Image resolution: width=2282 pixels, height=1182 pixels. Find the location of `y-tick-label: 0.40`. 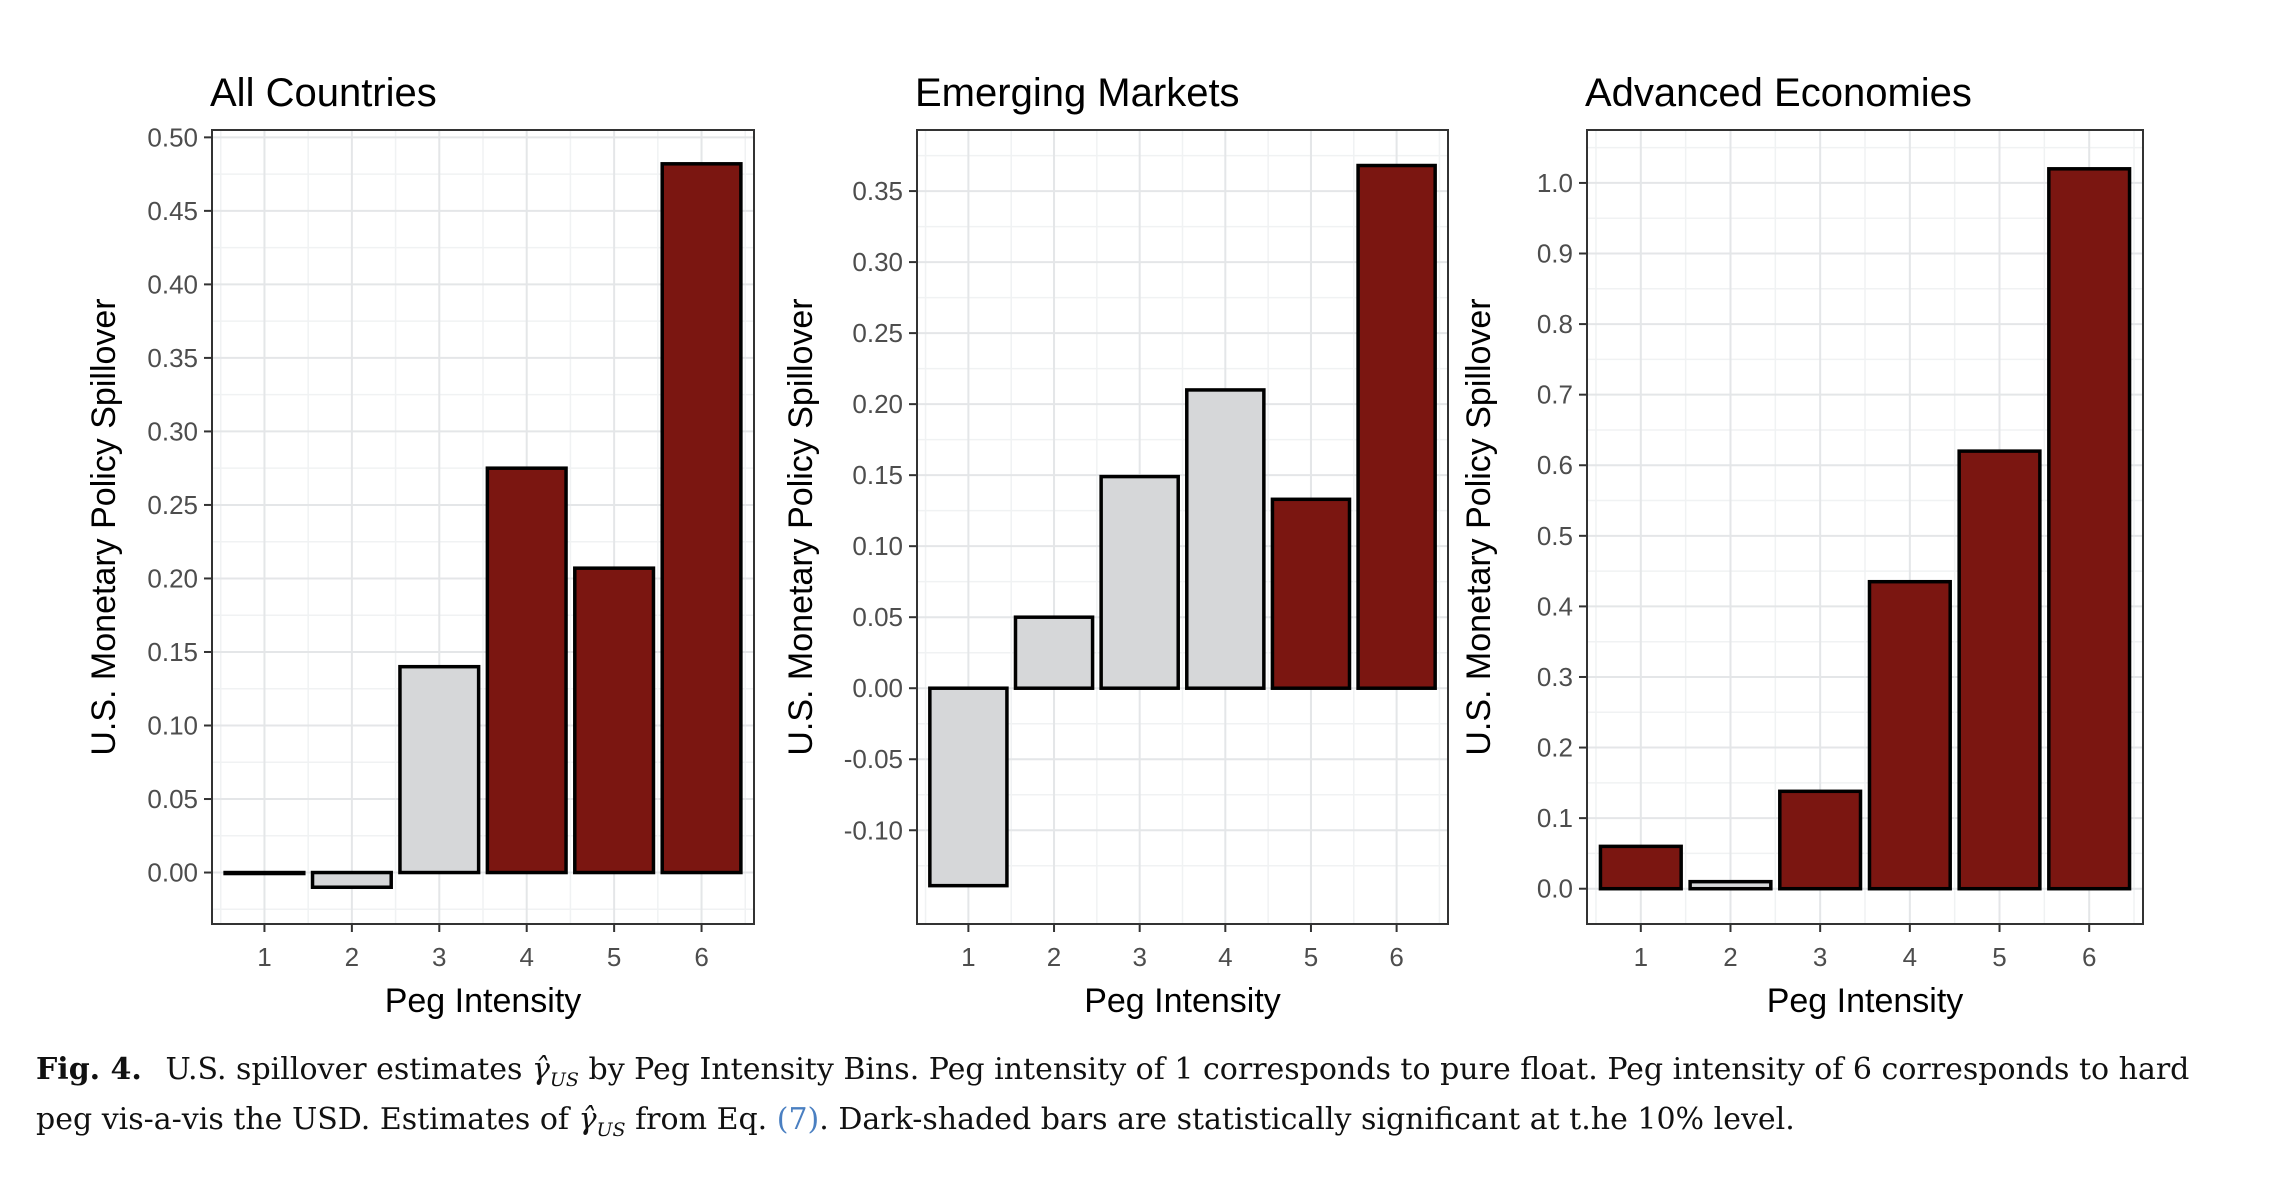

y-tick-label: 0.40 is located at coordinates (172, 284).